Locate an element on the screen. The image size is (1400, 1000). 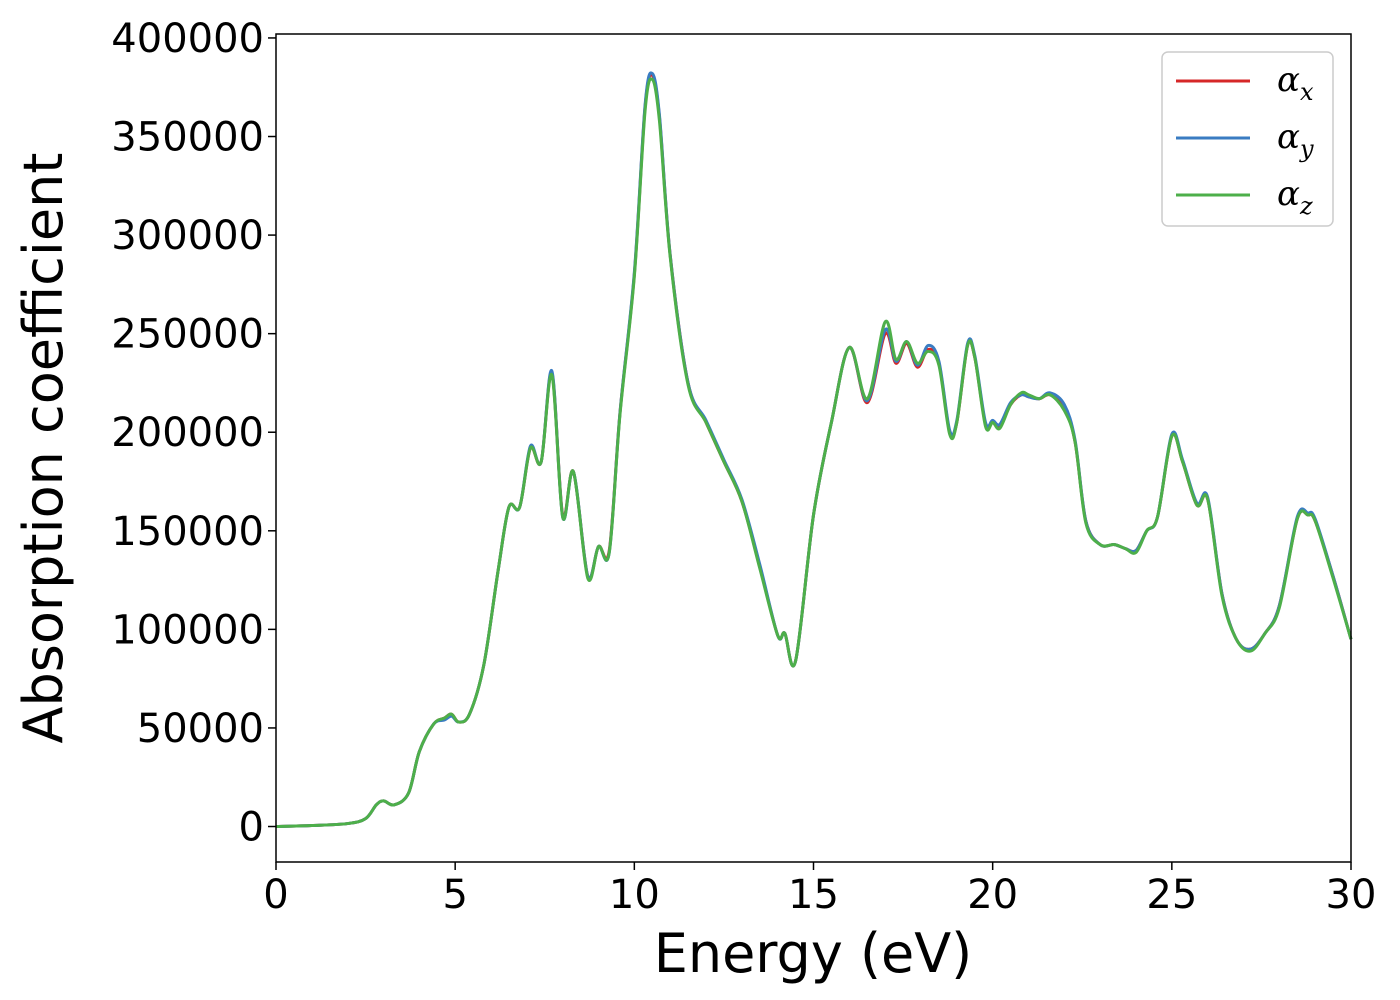
y-axis-label: Absorption coefficient is located at coordinates (43, 448).